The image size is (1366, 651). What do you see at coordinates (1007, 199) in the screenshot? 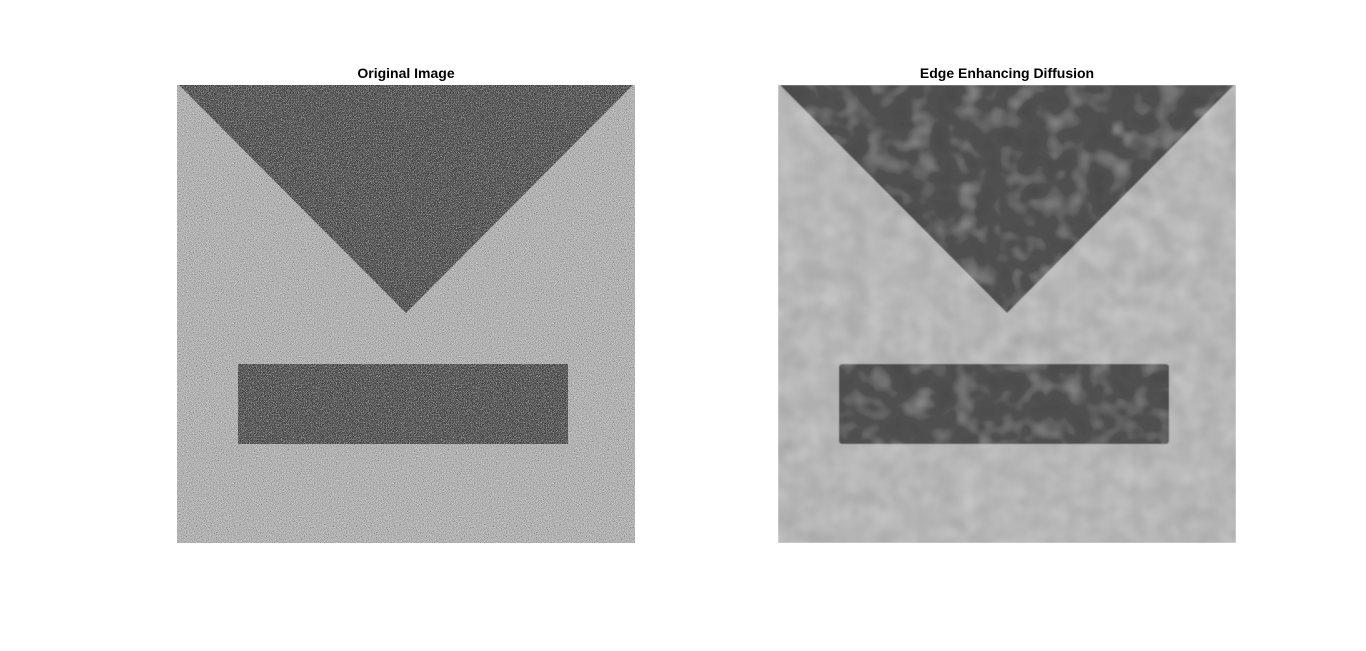
I see `diffusion-triangle` at bounding box center [1007, 199].